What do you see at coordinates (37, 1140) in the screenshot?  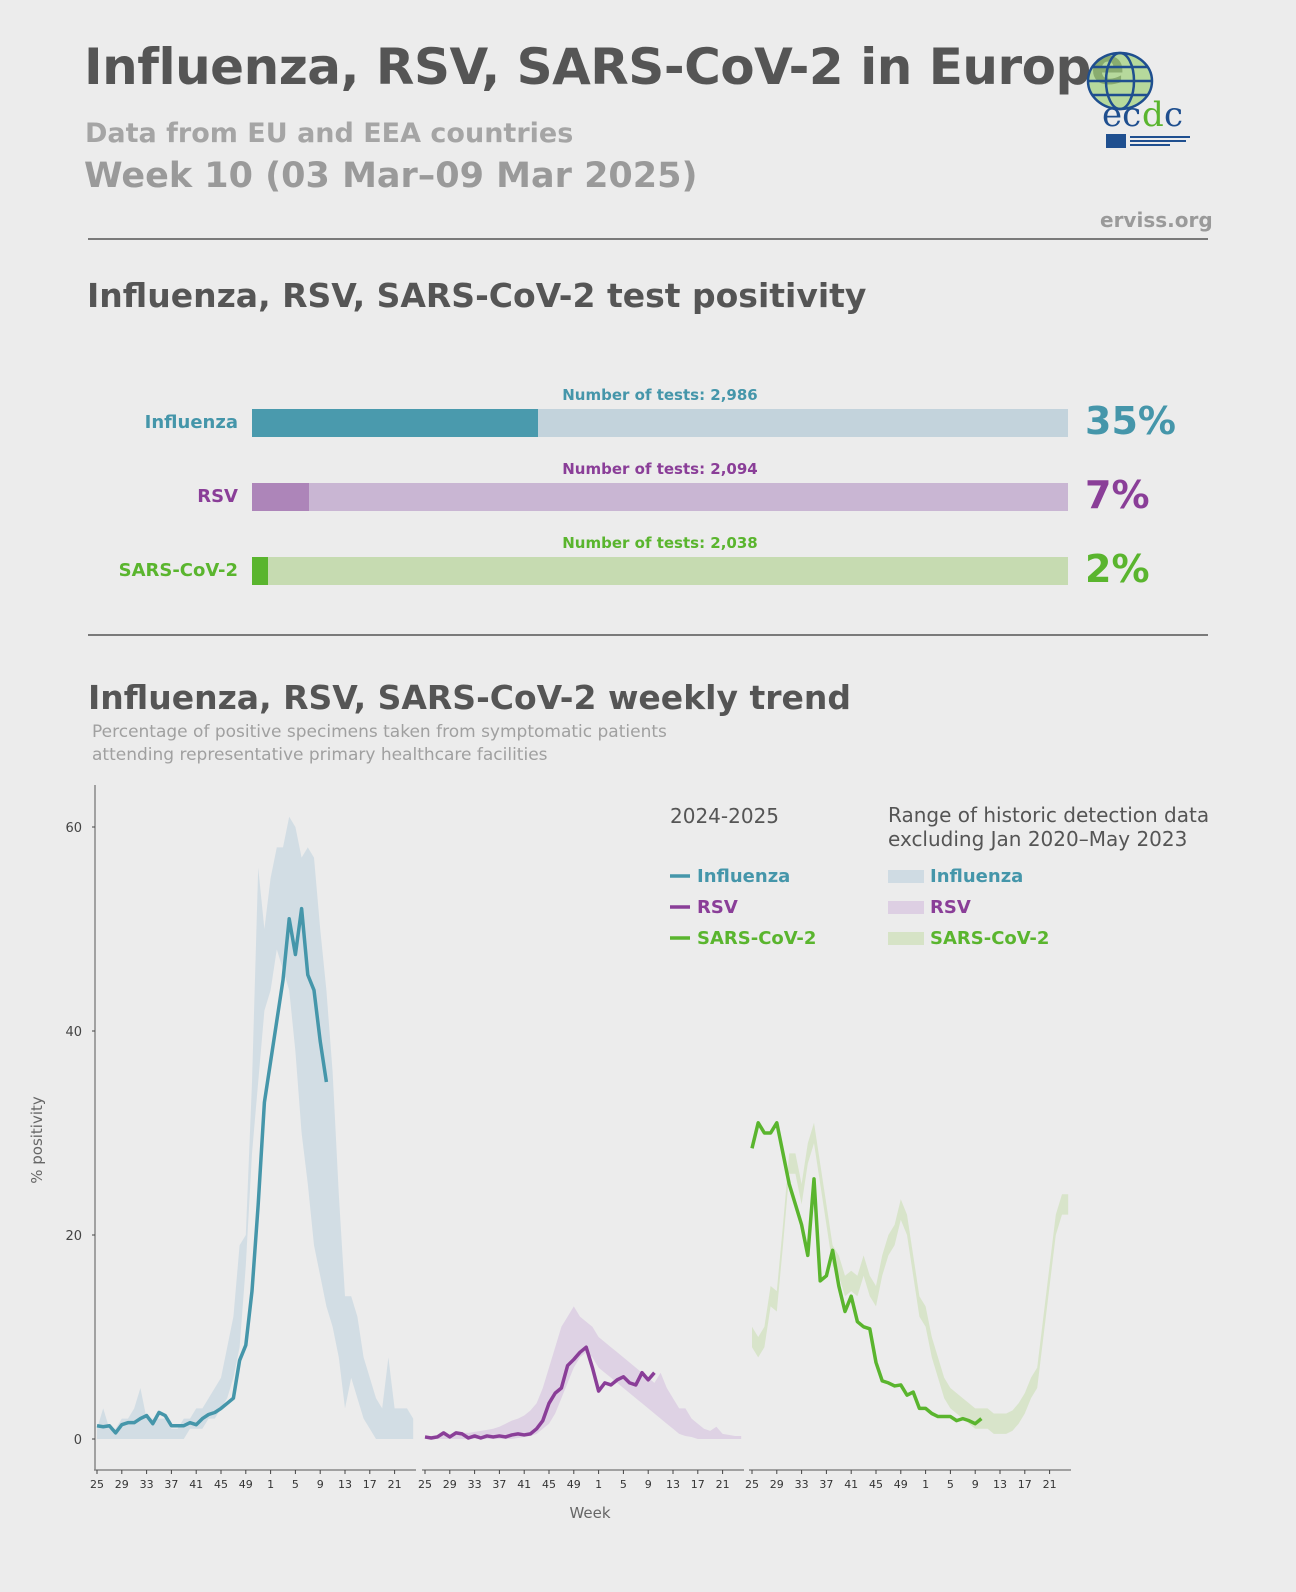 I see `y-axis-label: % positivity` at bounding box center [37, 1140].